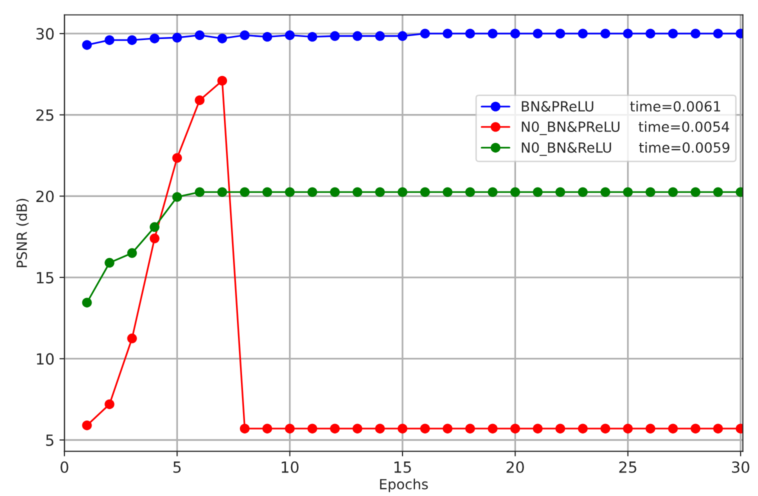  What do you see at coordinates (45, 278) in the screenshot?
I see `y-tick-label: 15` at bounding box center [45, 278].